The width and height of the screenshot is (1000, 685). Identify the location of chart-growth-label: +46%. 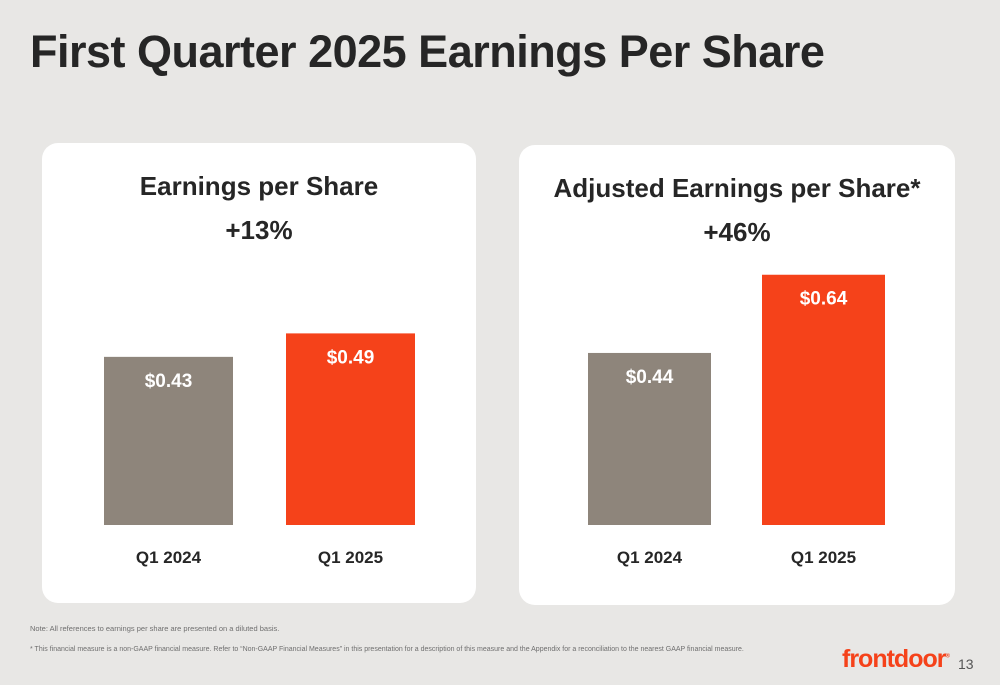
(737, 232).